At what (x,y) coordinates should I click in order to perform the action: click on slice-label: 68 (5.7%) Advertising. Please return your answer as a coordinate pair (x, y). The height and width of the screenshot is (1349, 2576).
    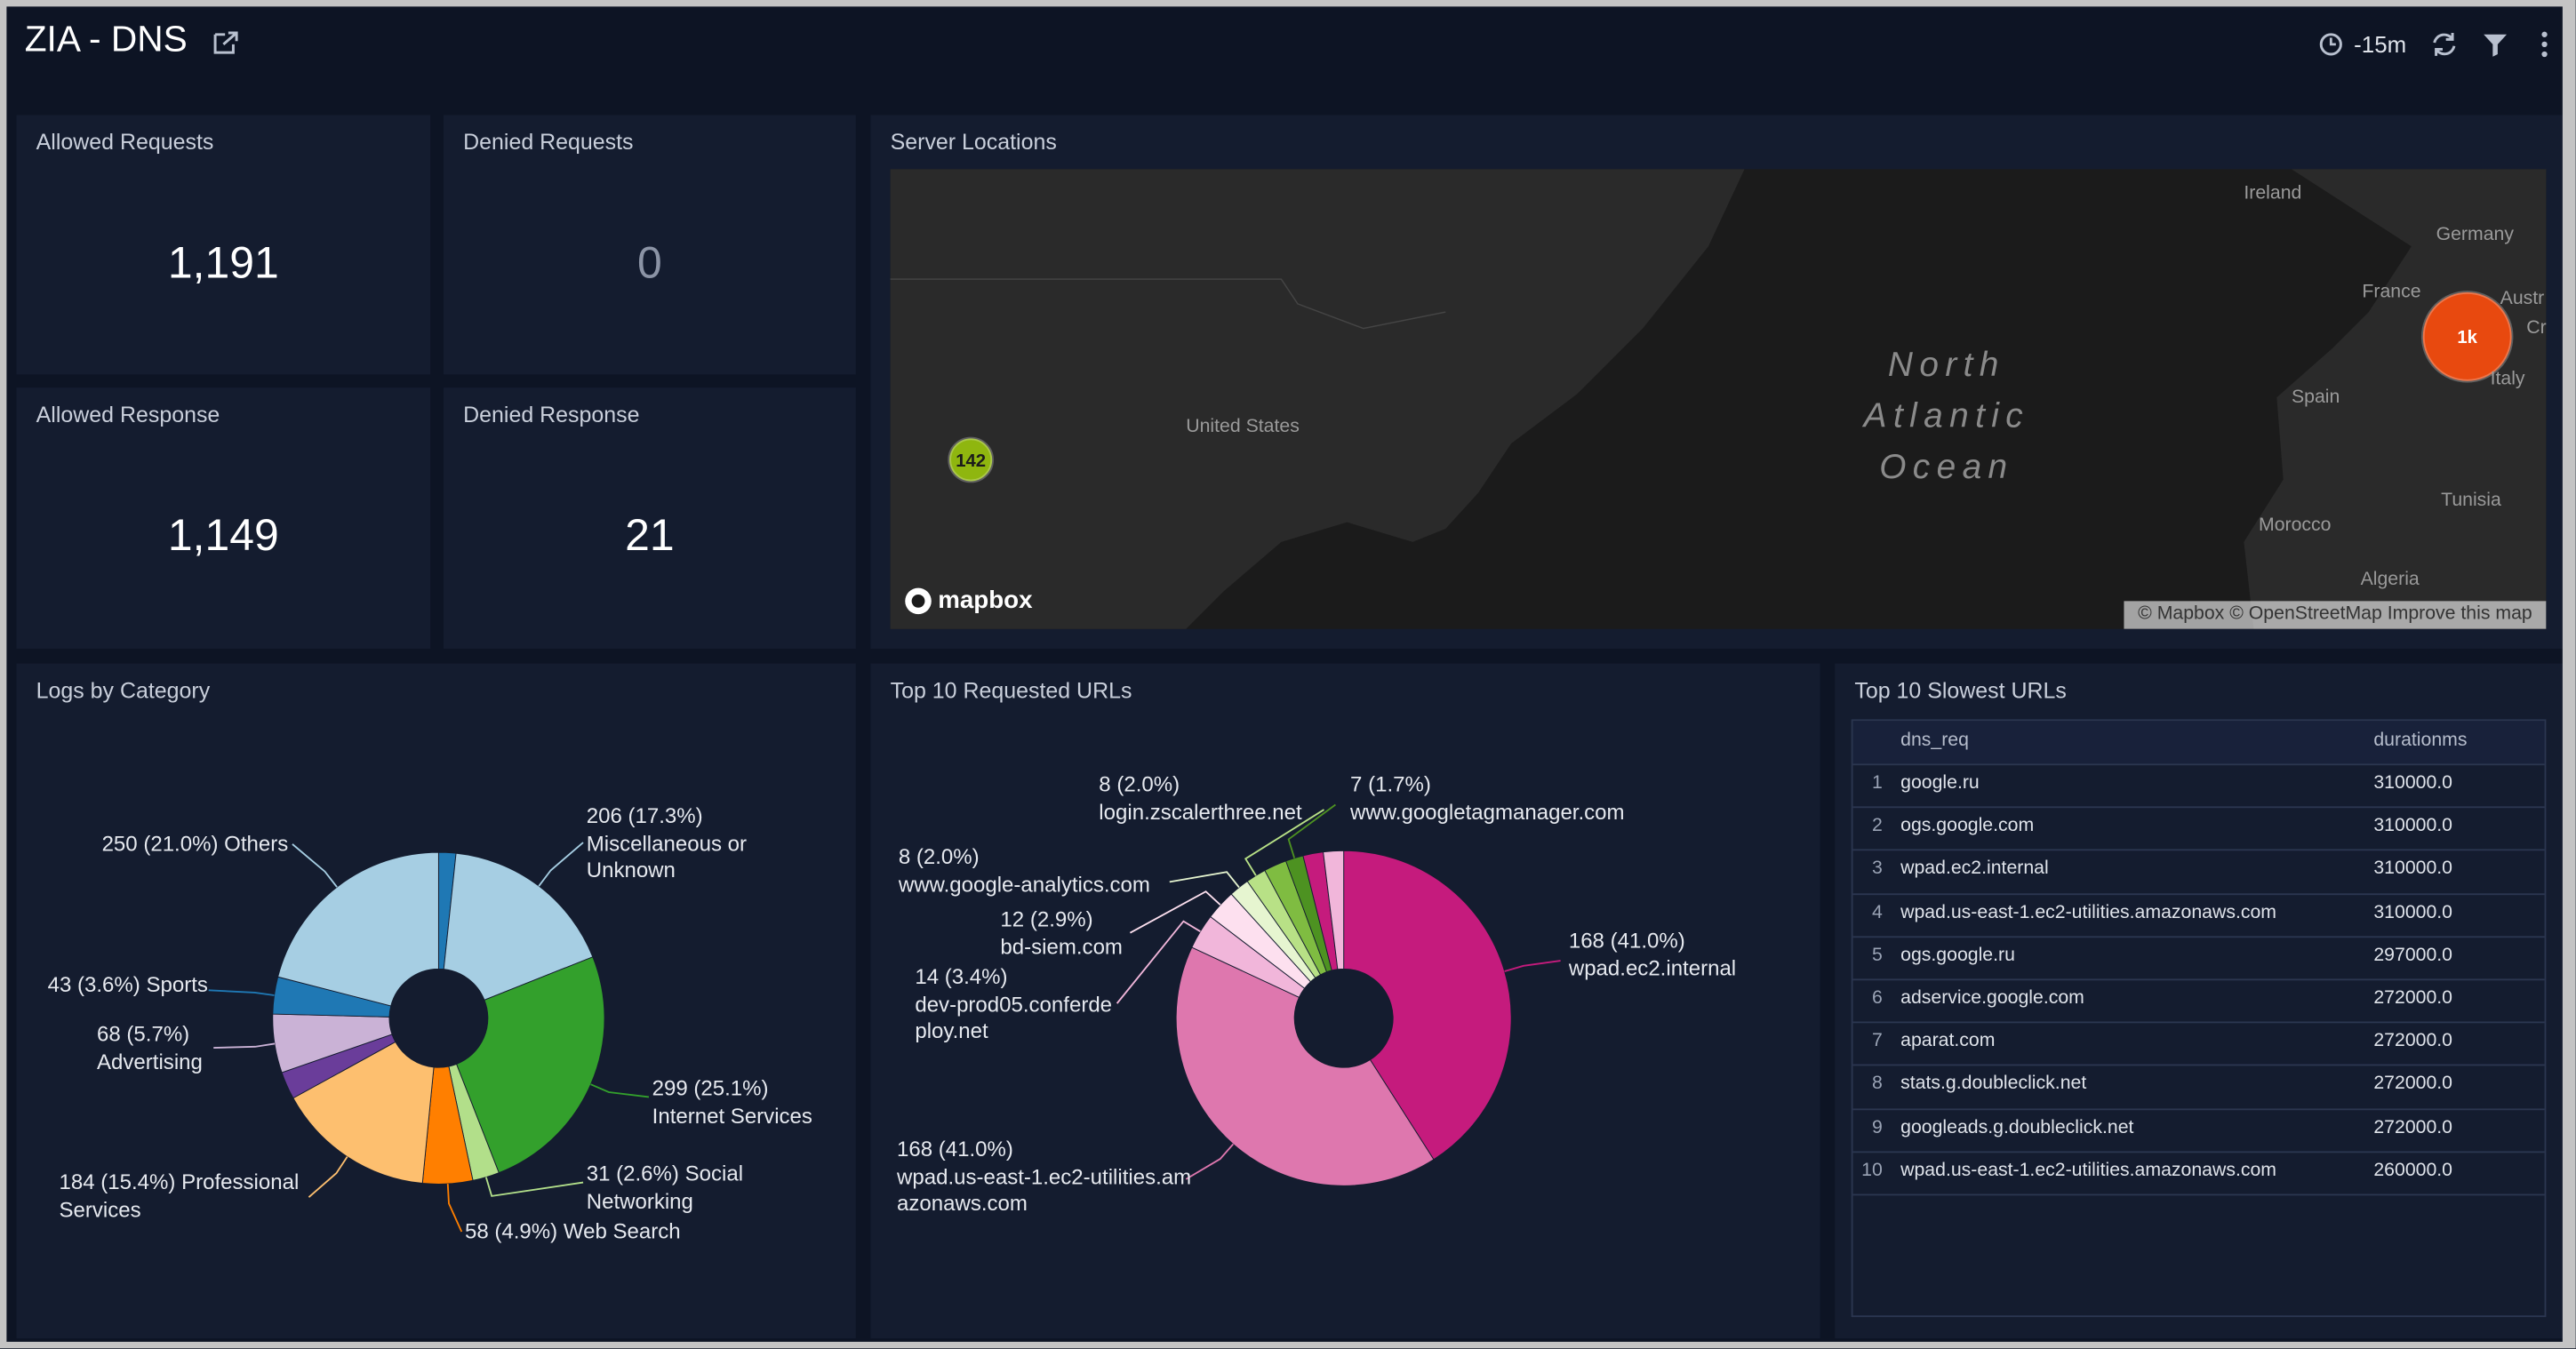
    Looking at the image, I should click on (162, 1048).